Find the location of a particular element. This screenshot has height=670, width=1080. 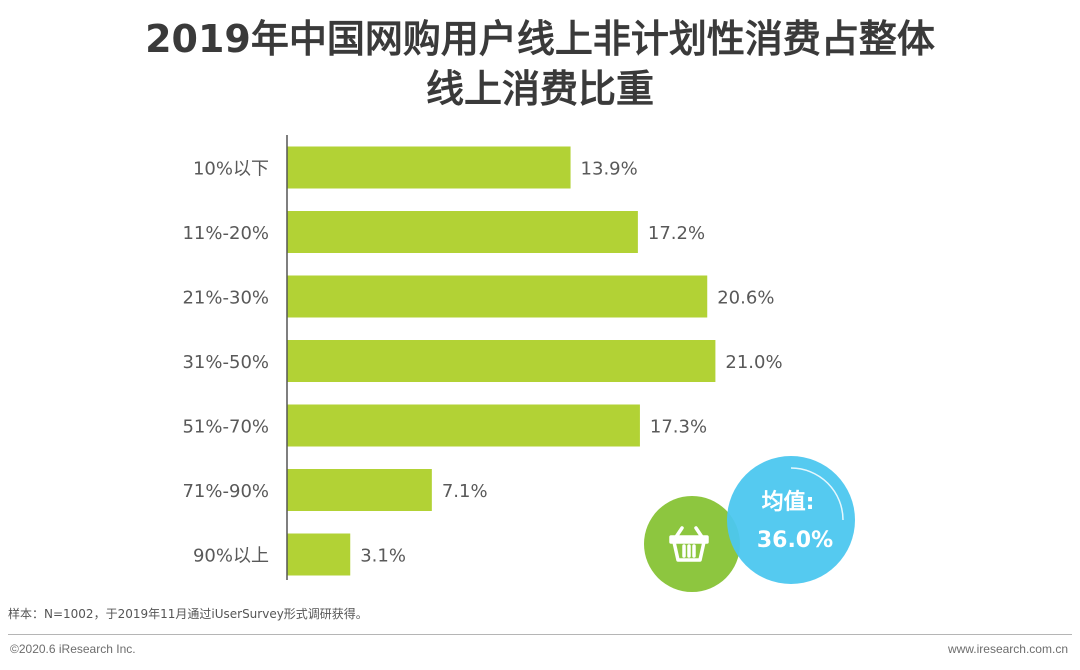

average-badge: 均值: 36.0% is located at coordinates (749, 524).